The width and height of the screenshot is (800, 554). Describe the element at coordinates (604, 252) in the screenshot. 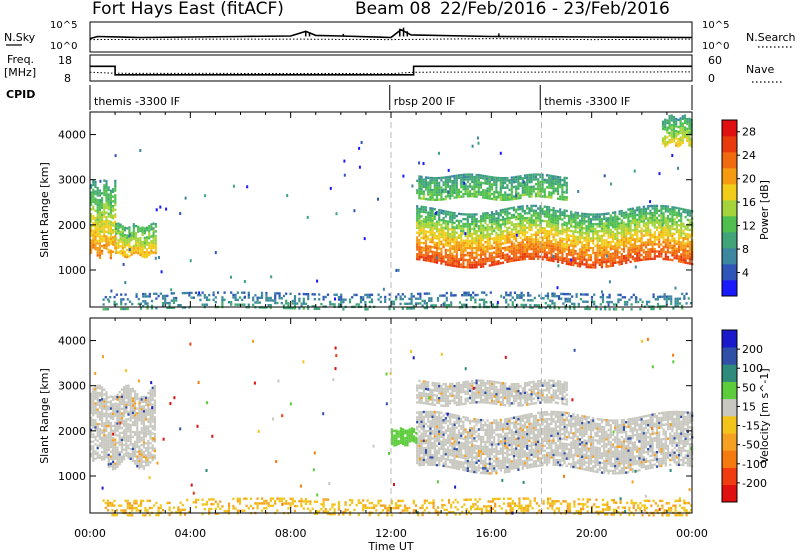

I see `power-cell-2075` at that location.